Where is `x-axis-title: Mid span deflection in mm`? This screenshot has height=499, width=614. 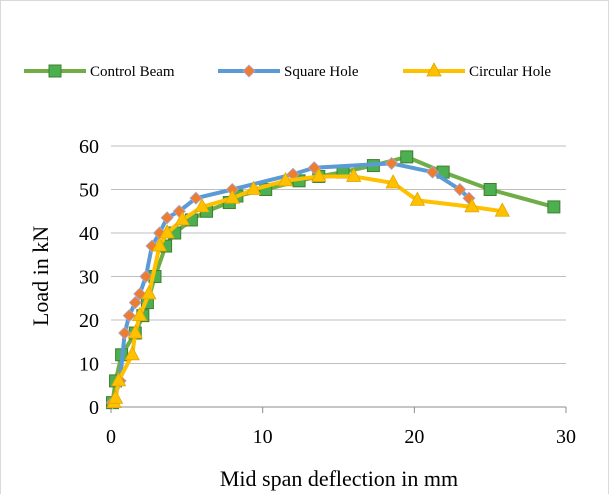 x-axis-title: Mid span deflection in mm is located at coordinates (339, 478).